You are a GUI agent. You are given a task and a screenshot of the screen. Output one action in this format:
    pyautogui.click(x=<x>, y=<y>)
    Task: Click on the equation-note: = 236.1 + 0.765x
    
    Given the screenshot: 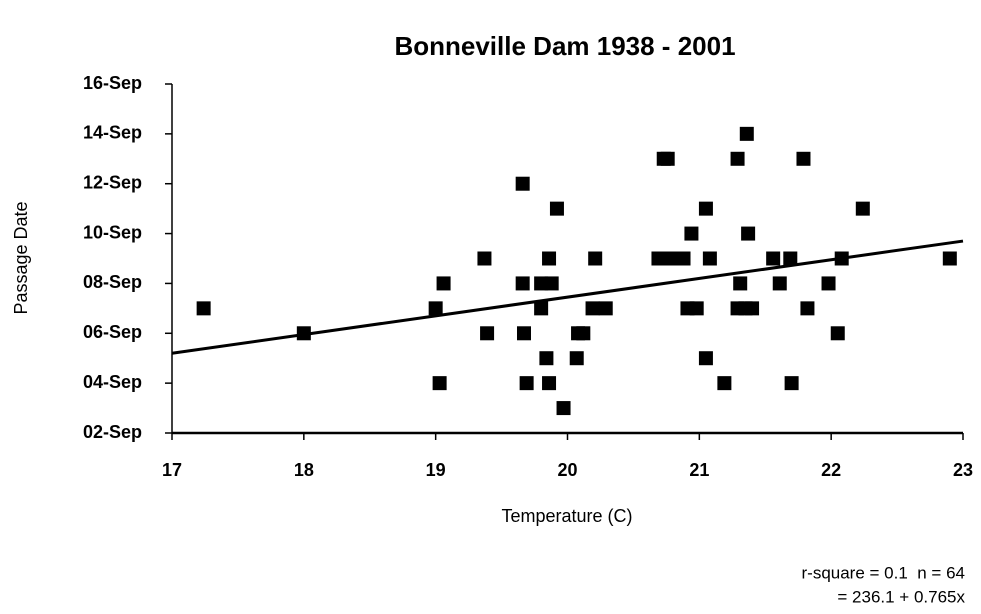 What is the action you would take?
    pyautogui.click(x=901, y=596)
    